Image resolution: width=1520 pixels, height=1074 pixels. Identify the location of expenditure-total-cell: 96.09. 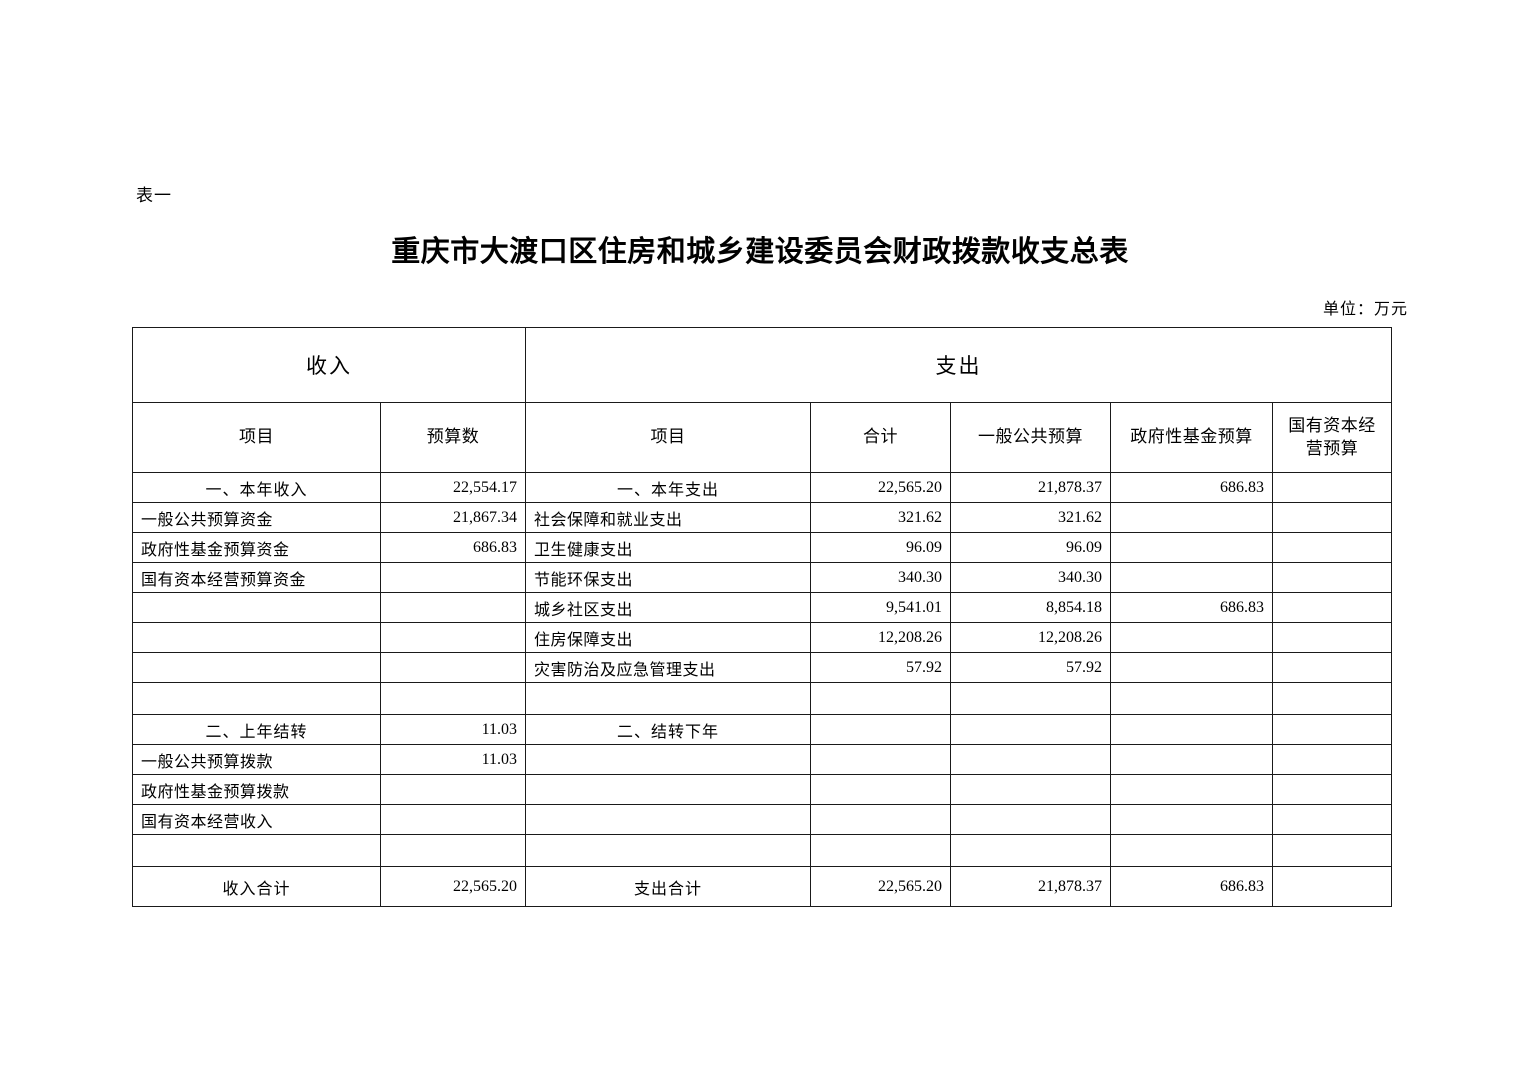
(880, 547).